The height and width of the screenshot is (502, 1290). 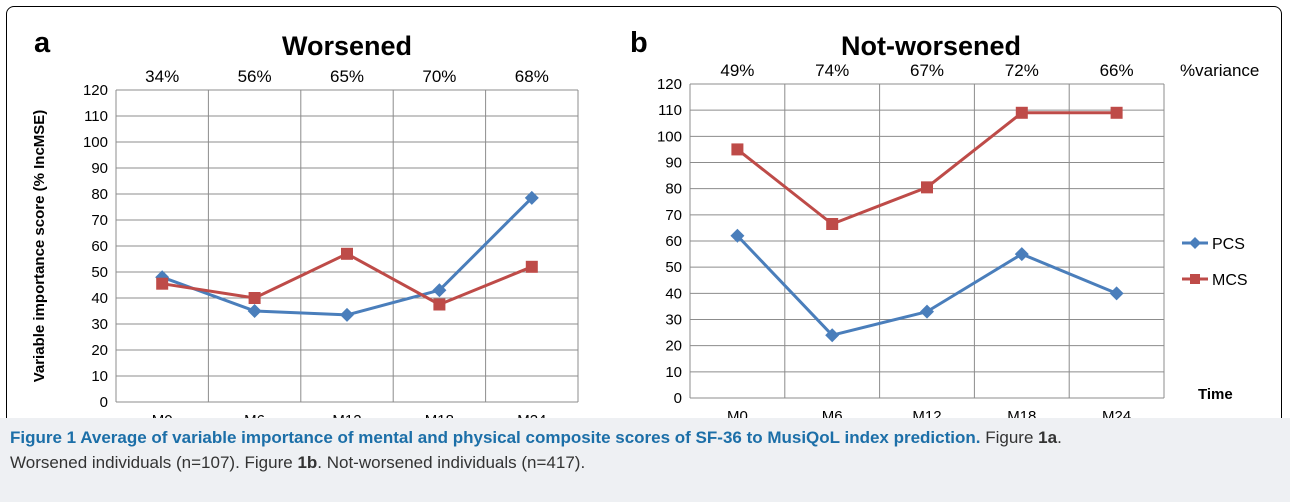 I want to click on legend-marker-square, so click(x=1195, y=279).